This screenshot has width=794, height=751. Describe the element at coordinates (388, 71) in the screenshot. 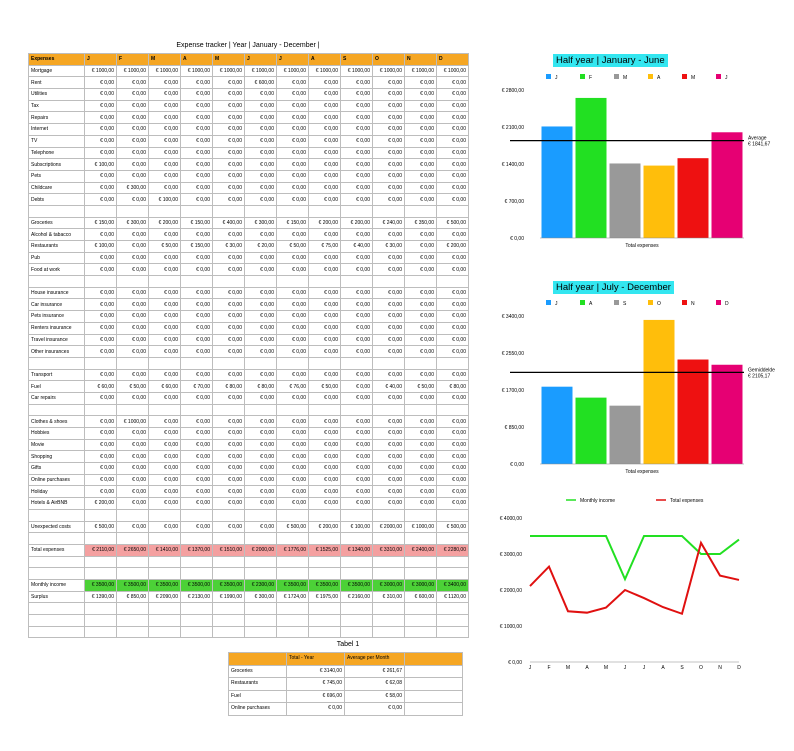

I see `cell-value: € 1000,00` at that location.